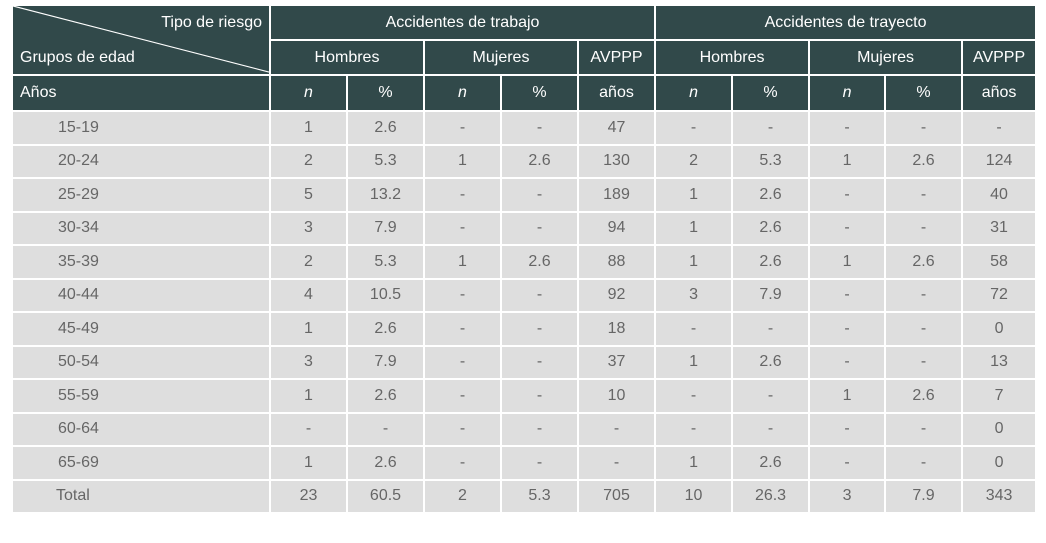 This screenshot has width=1046, height=543. I want to click on header-work-women: Mujeres, so click(501, 57).